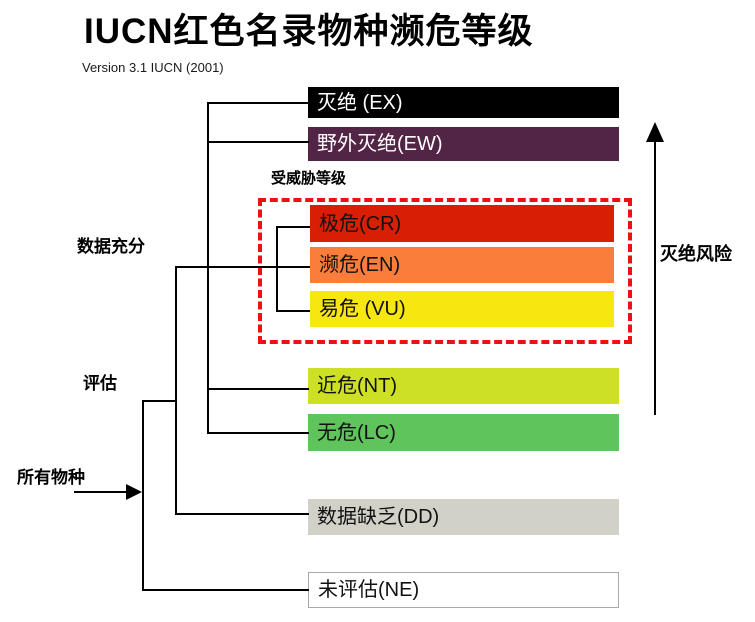  I want to click on data-sufficient-label: 数据充分, so click(111, 246).